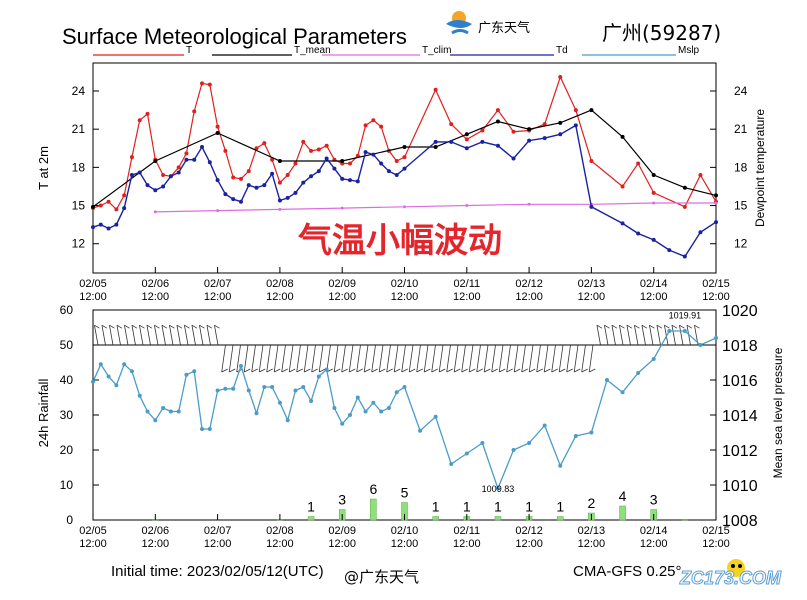 Image resolution: width=807 pixels, height=600 pixels. What do you see at coordinates (404, 158) in the screenshot?
I see `series-line-t_mean` at bounding box center [404, 158].